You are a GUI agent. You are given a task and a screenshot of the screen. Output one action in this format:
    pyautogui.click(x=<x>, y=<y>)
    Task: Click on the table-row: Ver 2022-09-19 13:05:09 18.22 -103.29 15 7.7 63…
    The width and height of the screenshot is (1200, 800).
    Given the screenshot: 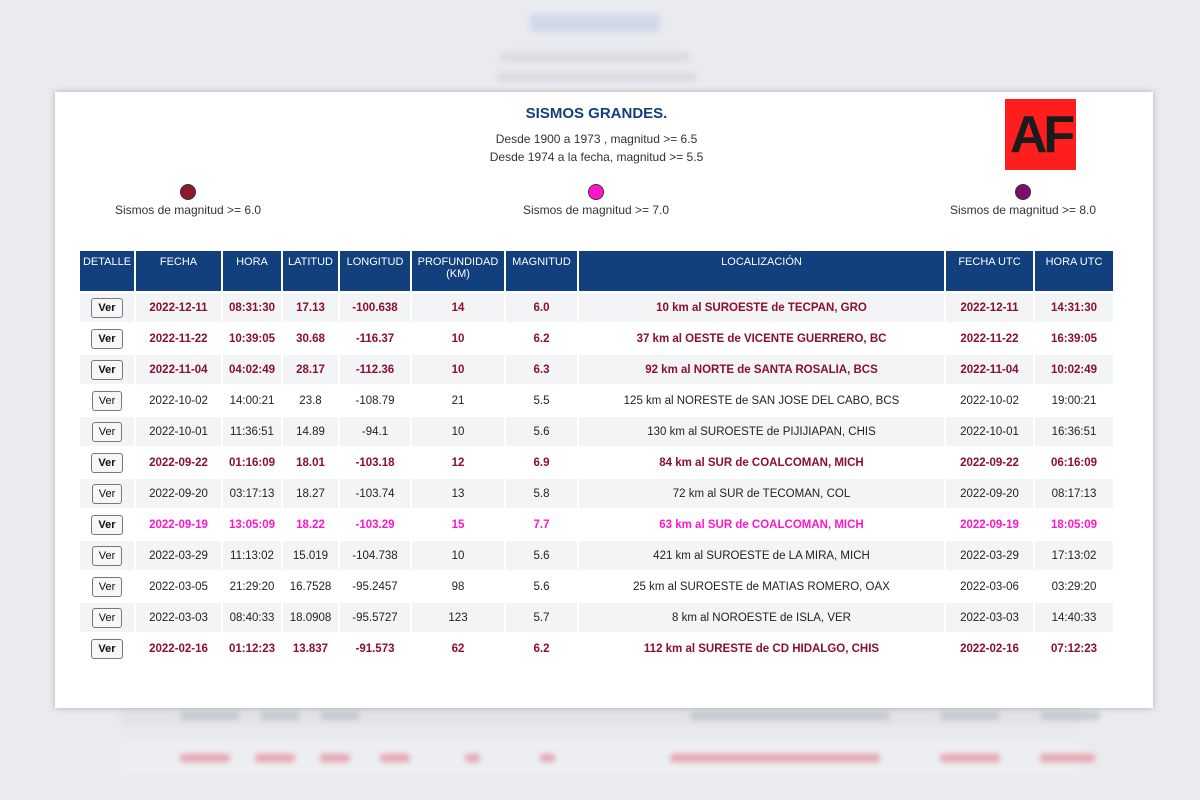 What is the action you would take?
    pyautogui.click(x=596, y=524)
    